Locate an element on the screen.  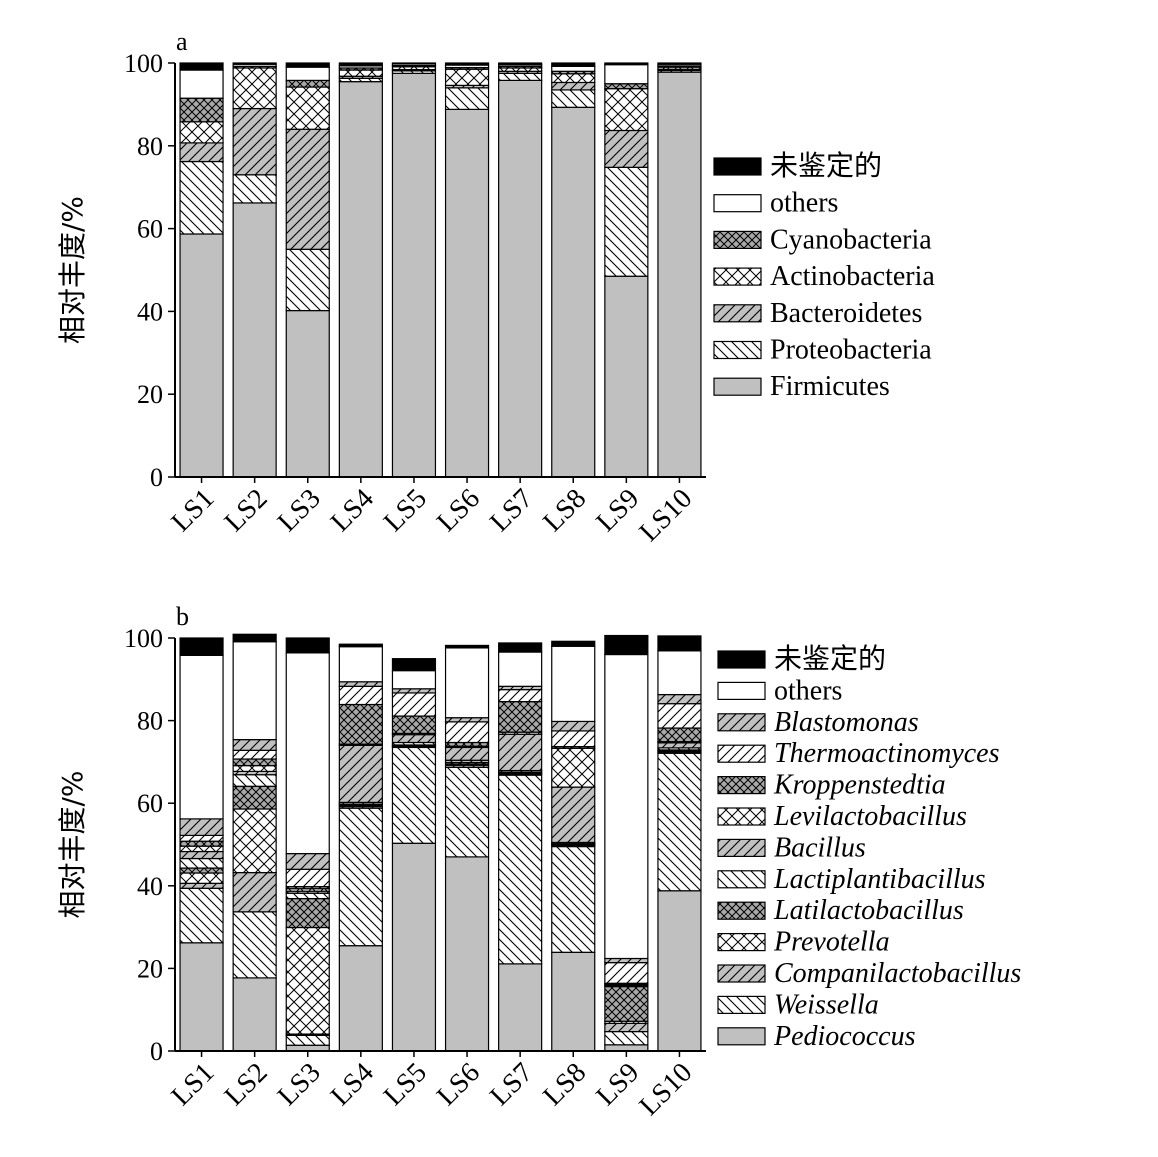
legend-swatch-lactiplantibacillus is located at coordinates (741, 879).